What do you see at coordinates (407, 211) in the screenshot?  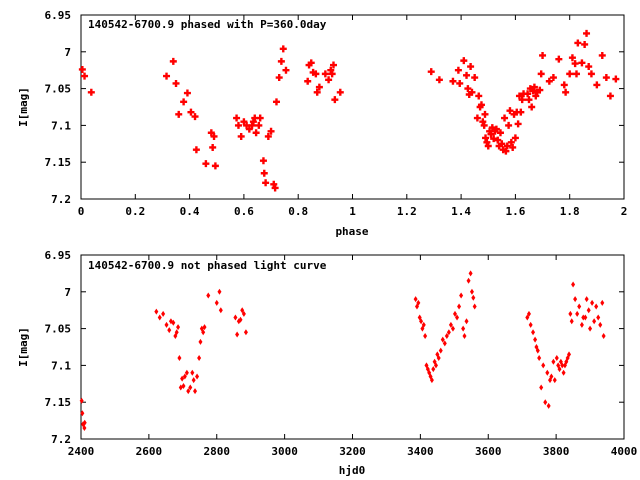 I see `x-tick-label: 1.2` at bounding box center [407, 211].